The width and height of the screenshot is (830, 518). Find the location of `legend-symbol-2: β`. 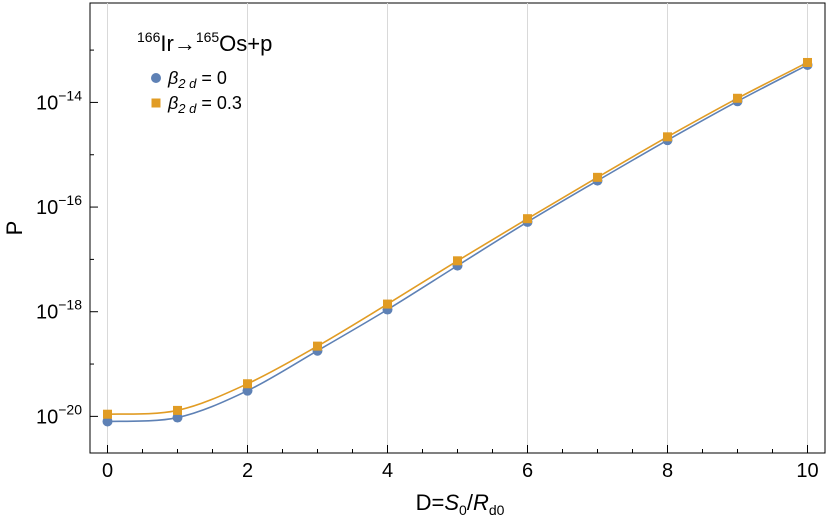

legend-symbol-2: β is located at coordinates (172, 103).